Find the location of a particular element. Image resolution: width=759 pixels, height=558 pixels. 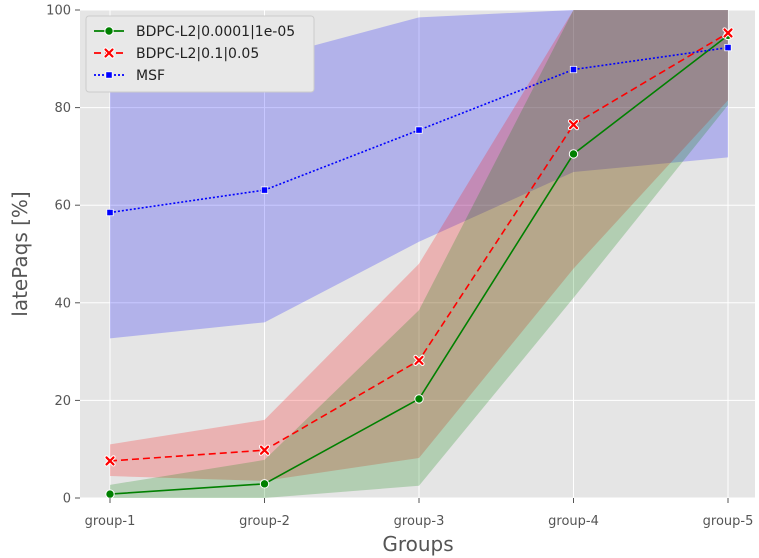

y-axis-ticks: 0 20 40 60 80 100 is located at coordinates (63, 255).